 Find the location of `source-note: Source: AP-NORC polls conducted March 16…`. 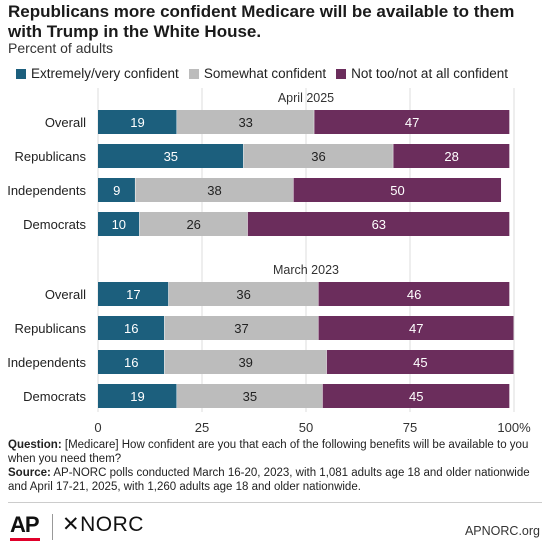

source-note: Source: AP-NORC polls conducted March 16… is located at coordinates (276, 480).